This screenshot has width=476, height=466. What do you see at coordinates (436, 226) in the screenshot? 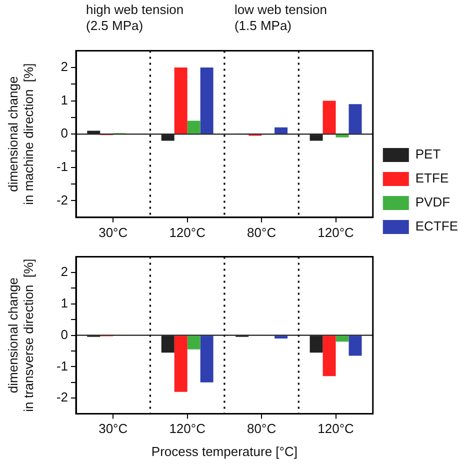
I see `legend-label: ECTFE` at bounding box center [436, 226].